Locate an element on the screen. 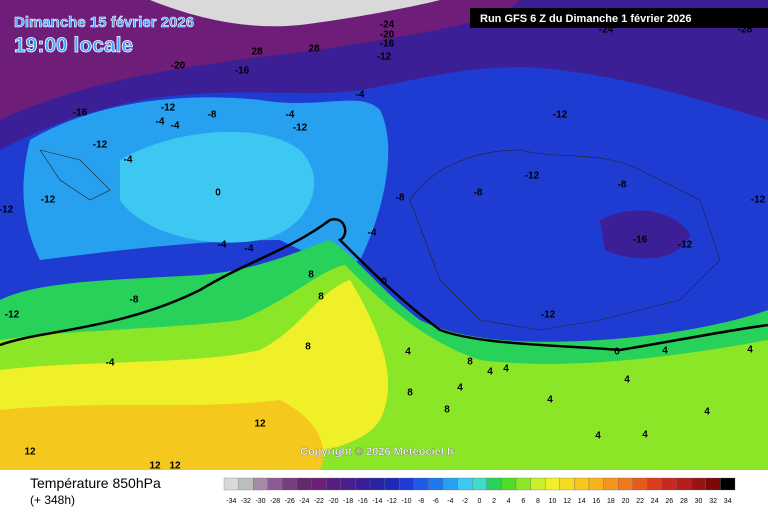  colorbar-label: 6 is located at coordinates (523, 501).